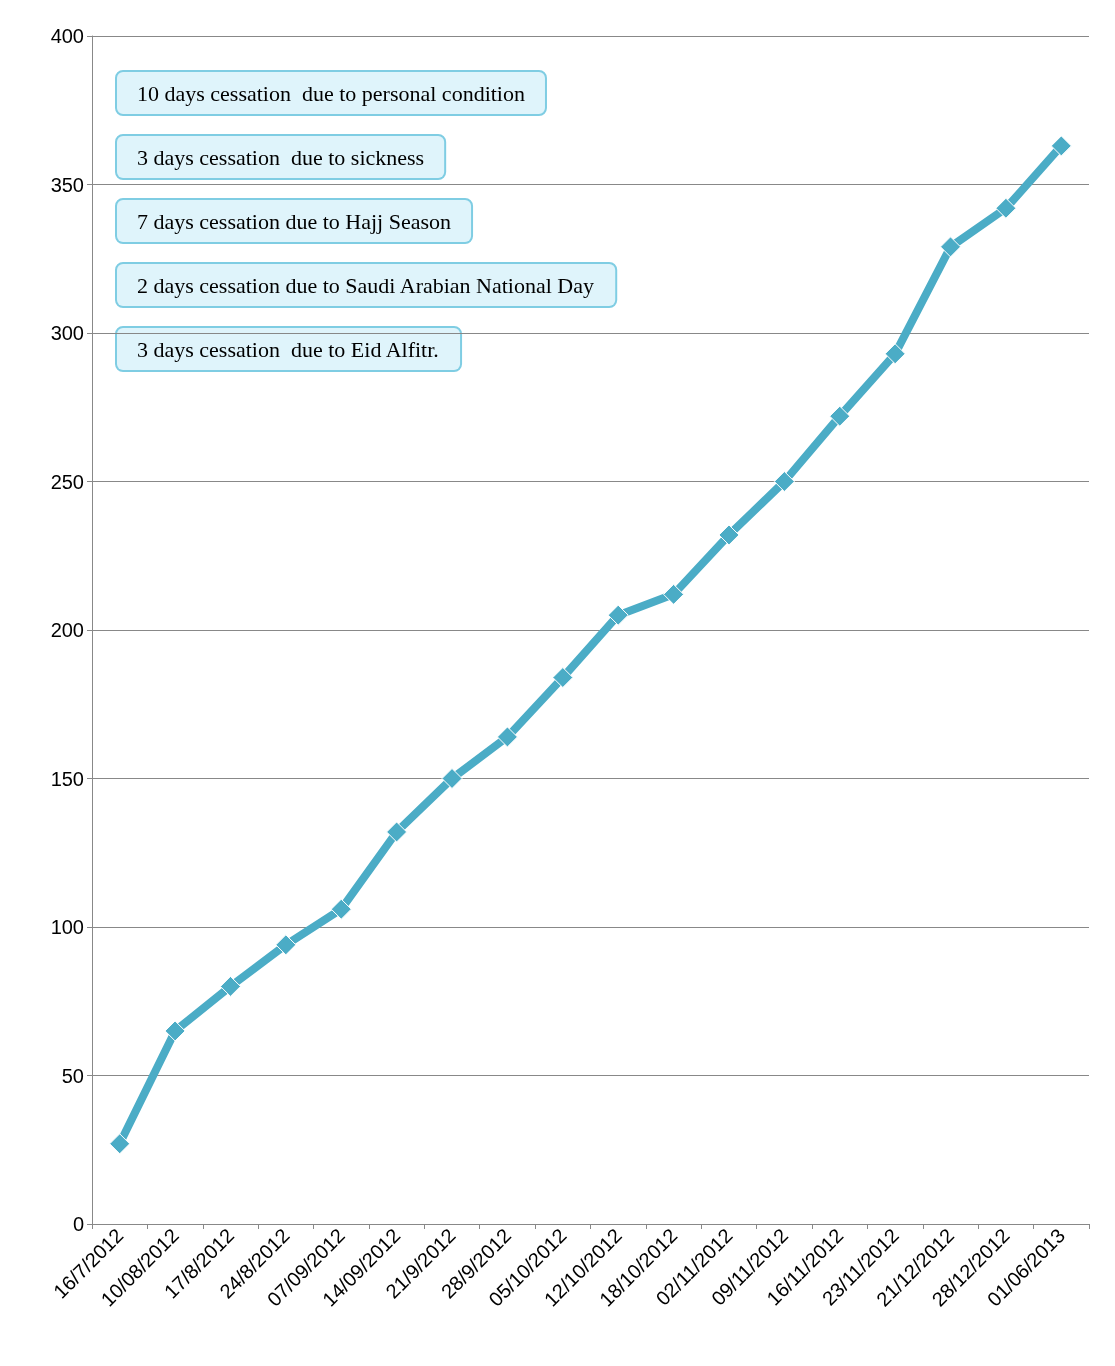  Describe the element at coordinates (281, 157) in the screenshot. I see `annotation: 3 days cessation due to sickness` at that location.